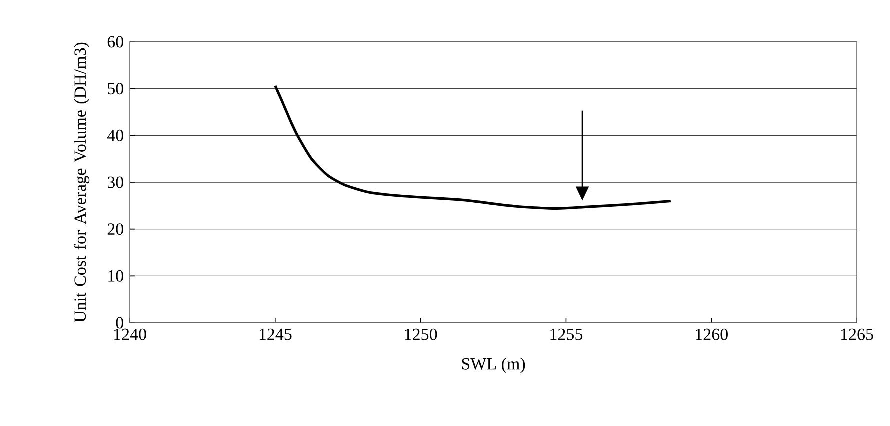 The width and height of the screenshot is (890, 426). What do you see at coordinates (130, 334) in the screenshot?
I see `x-tick-label: 1240` at bounding box center [130, 334].